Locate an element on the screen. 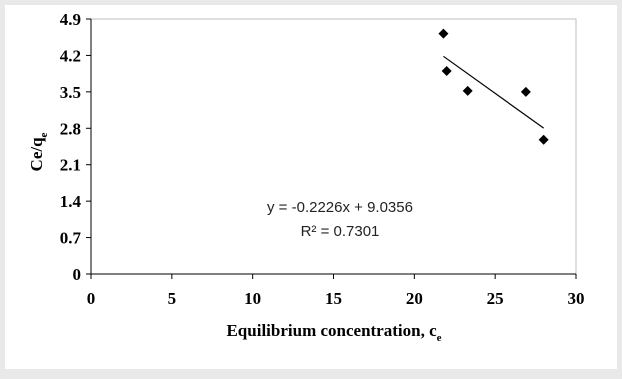 Image resolution: width=622 pixels, height=379 pixels. y-axis-title: Ce/qe is located at coordinates (38, 151).